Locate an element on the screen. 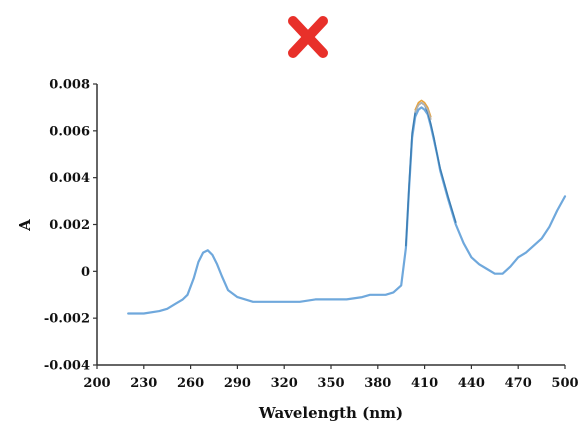 This screenshot has width=584, height=431. y-tick-label: -0.002 is located at coordinates (67, 319).